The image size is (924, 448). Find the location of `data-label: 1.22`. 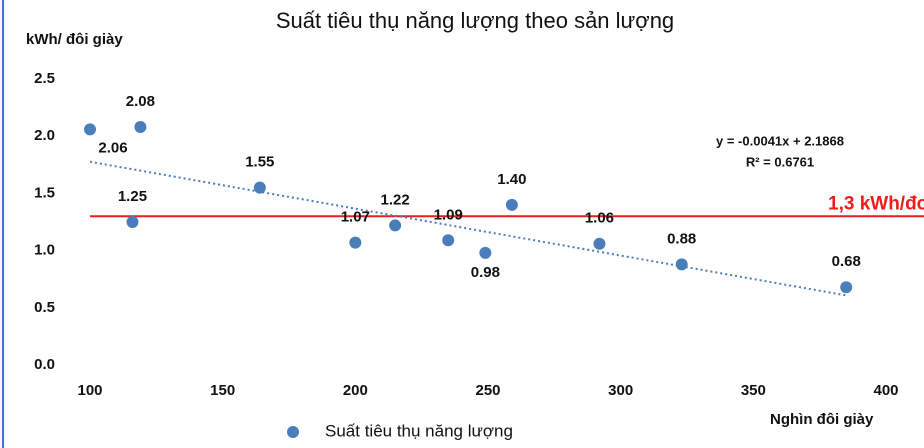

data-label: 1.22 is located at coordinates (395, 199).